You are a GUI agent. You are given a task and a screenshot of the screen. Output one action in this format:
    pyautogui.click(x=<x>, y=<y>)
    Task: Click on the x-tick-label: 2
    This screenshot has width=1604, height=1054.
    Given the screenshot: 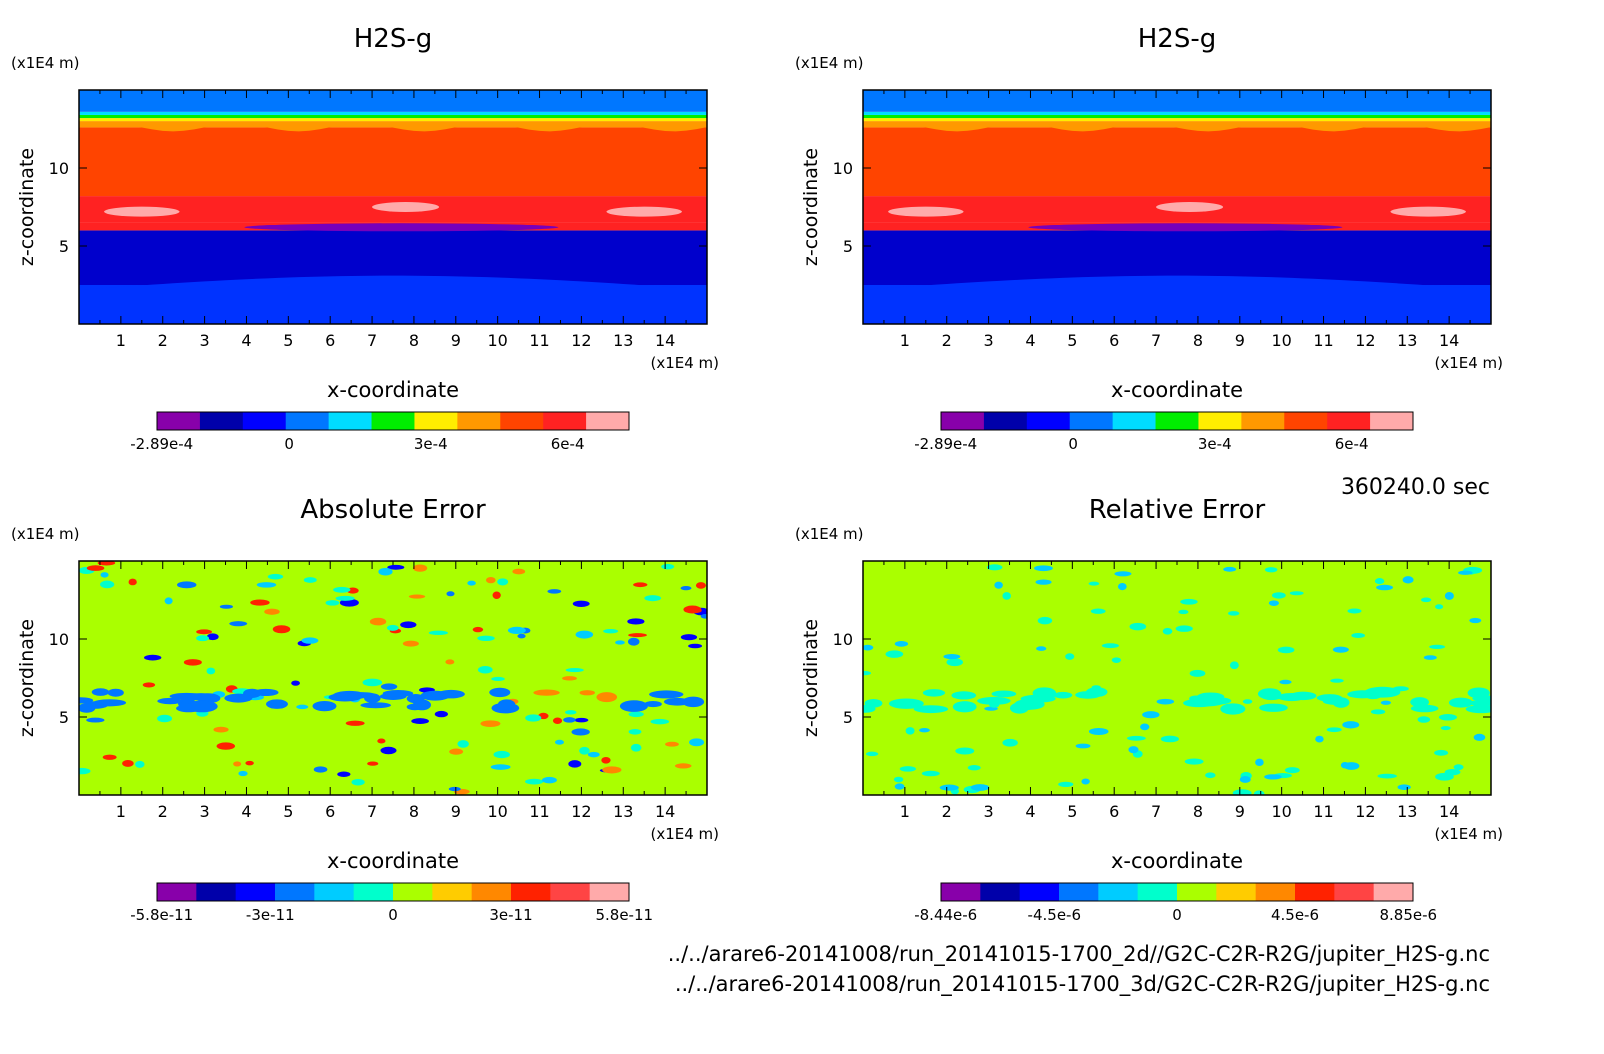 What is the action you would take?
    pyautogui.click(x=947, y=340)
    